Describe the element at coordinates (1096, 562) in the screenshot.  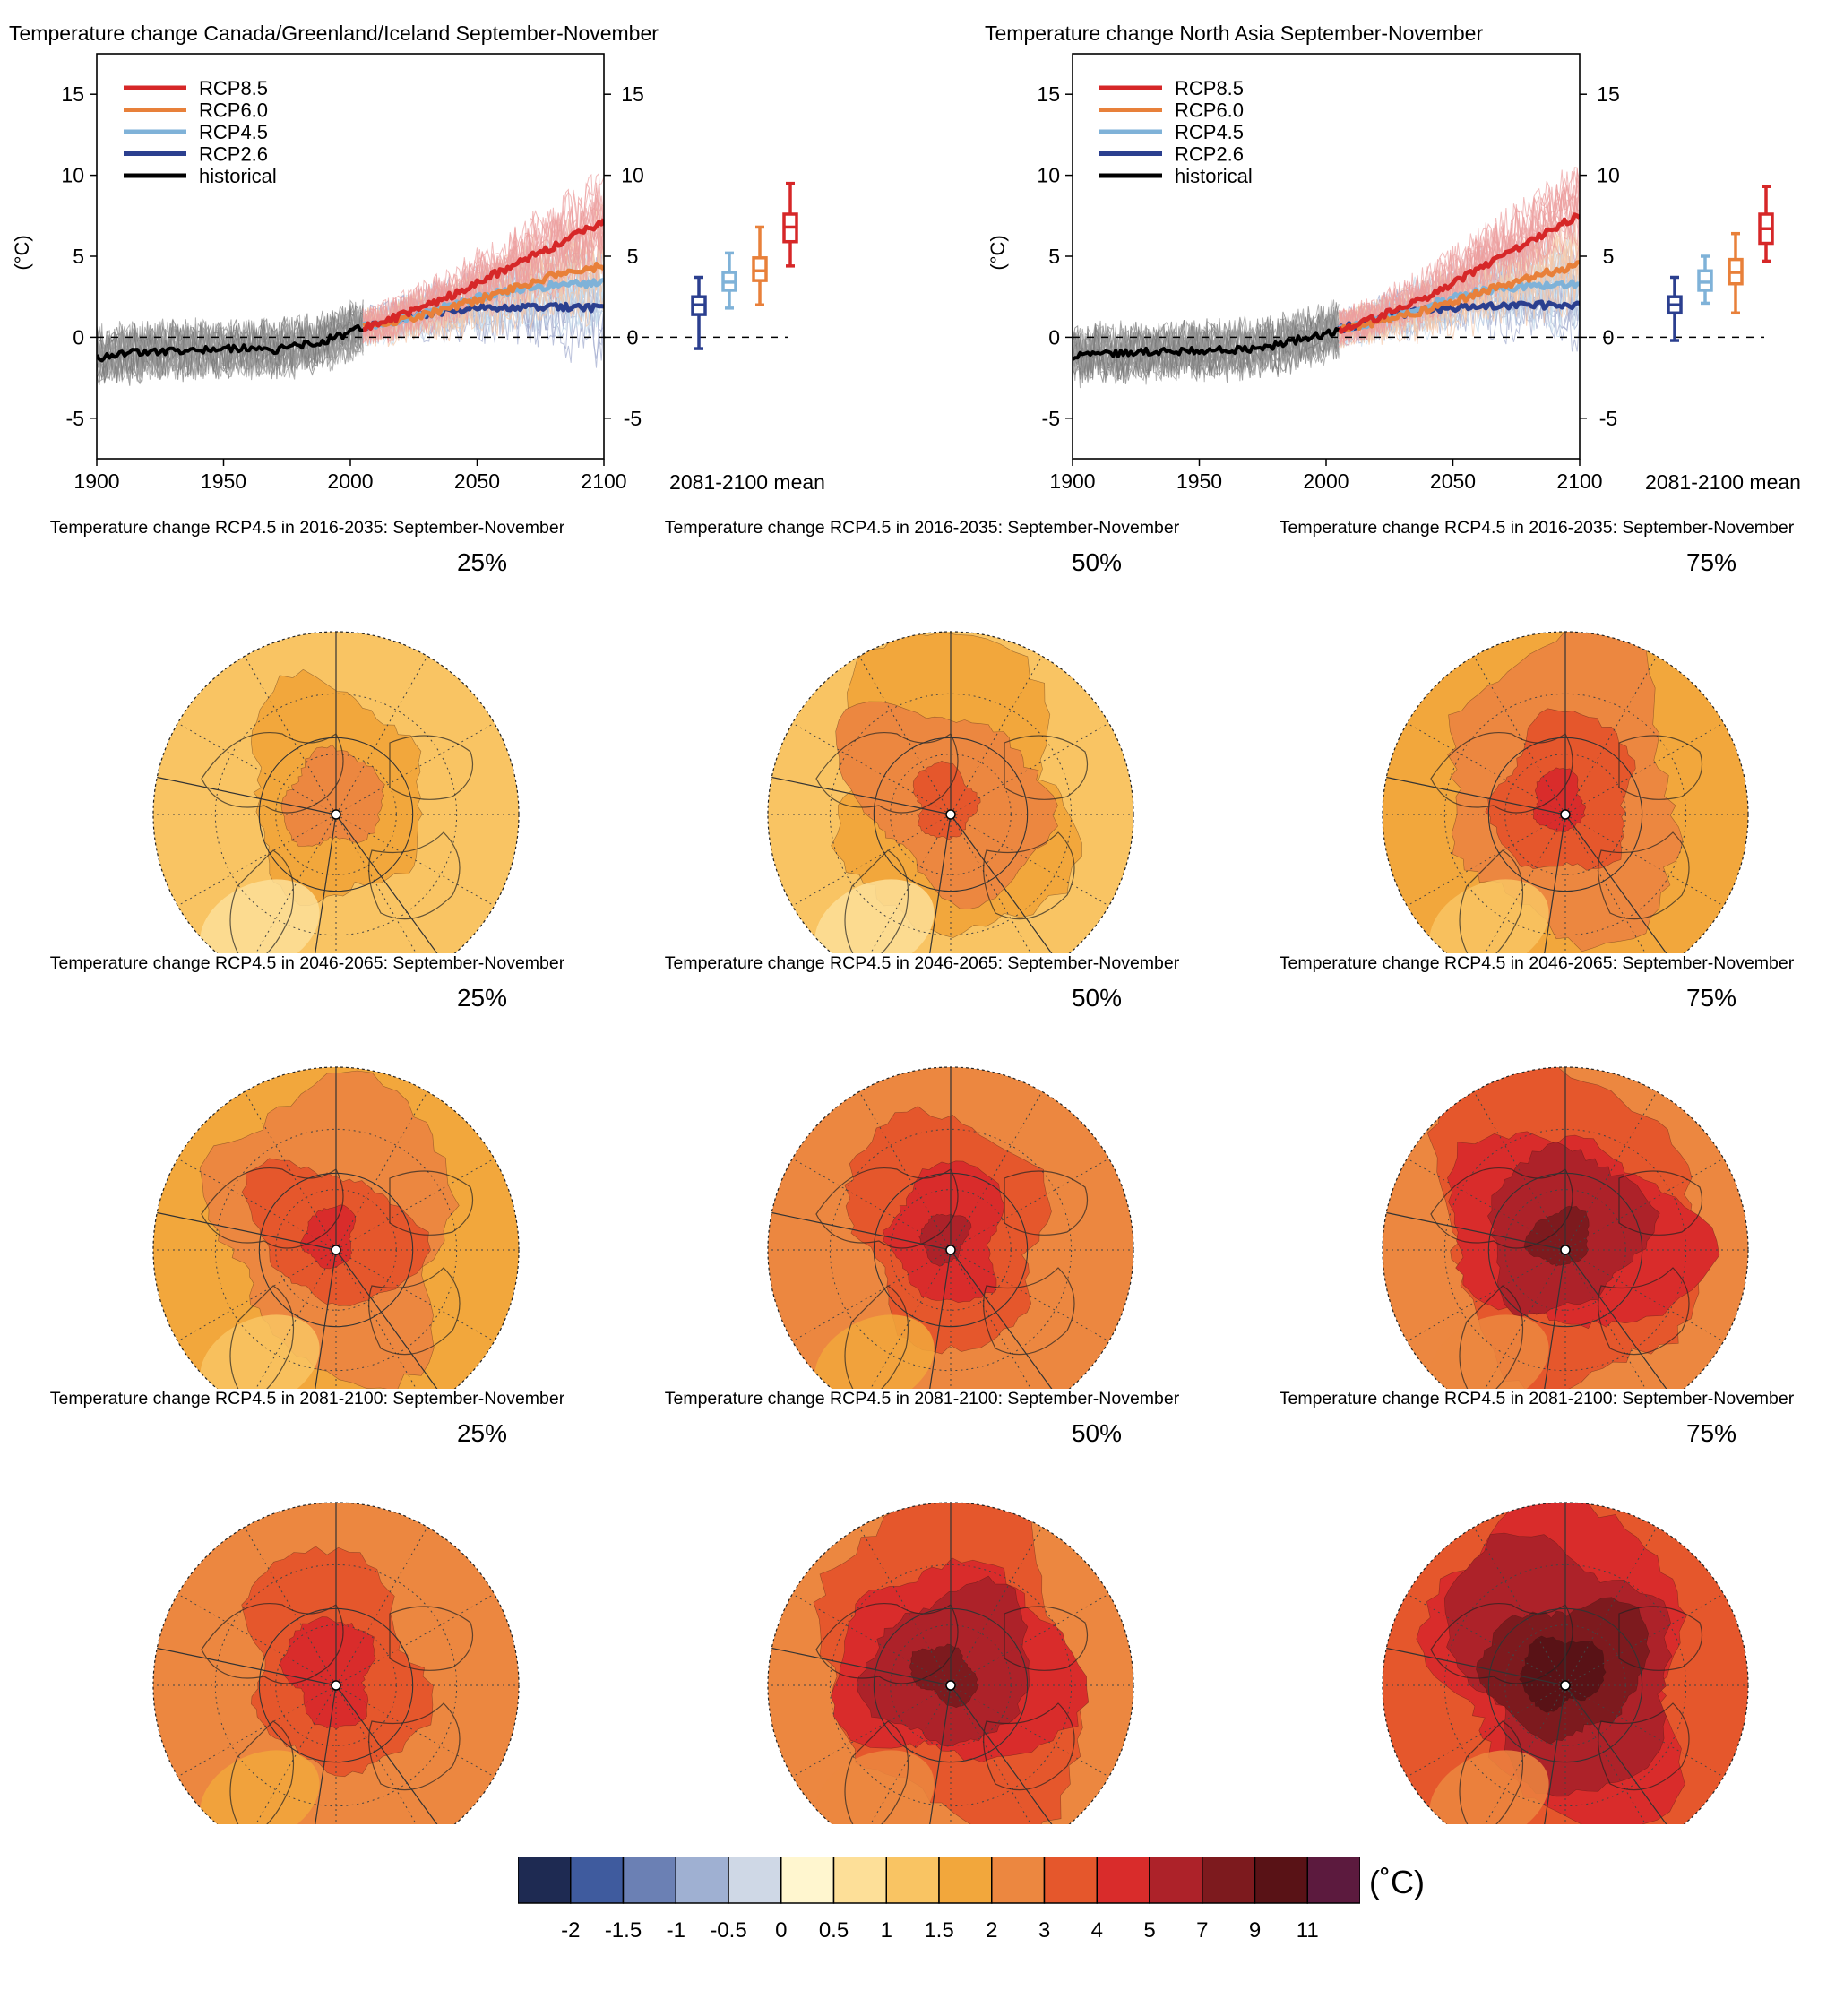
I see `map-percentile: 50%` at that location.